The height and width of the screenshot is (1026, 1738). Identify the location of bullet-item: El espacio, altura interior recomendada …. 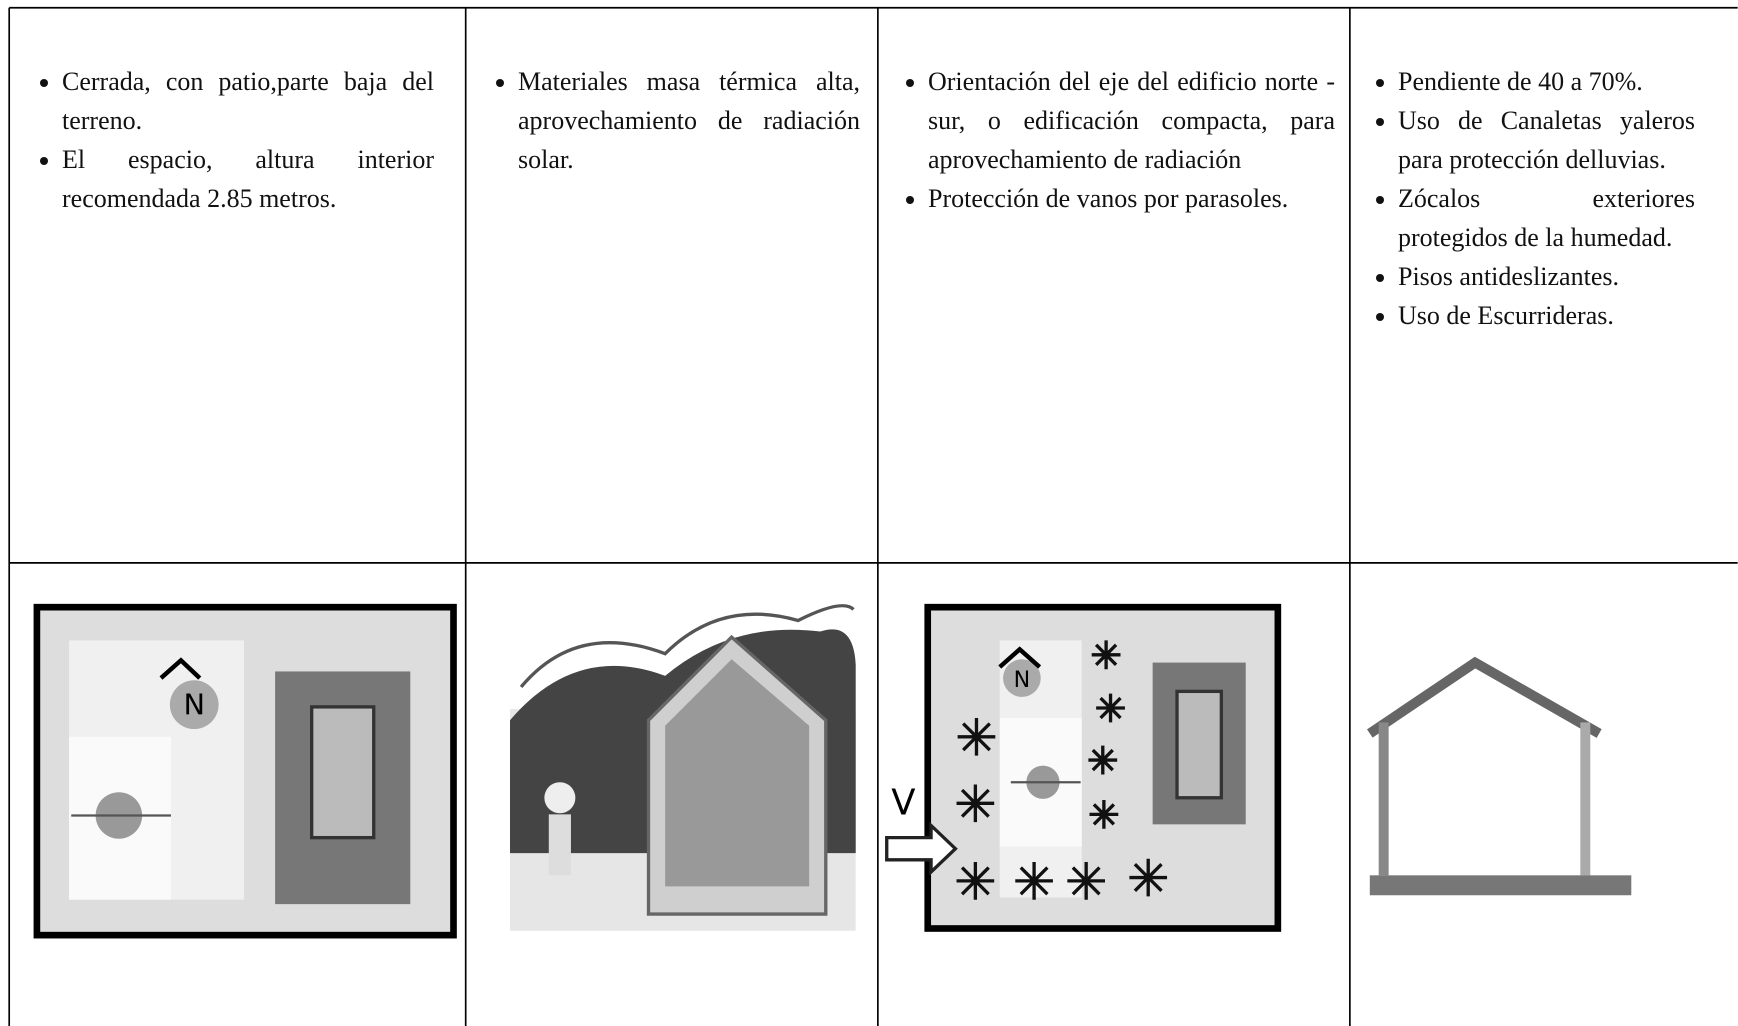
(248, 179).